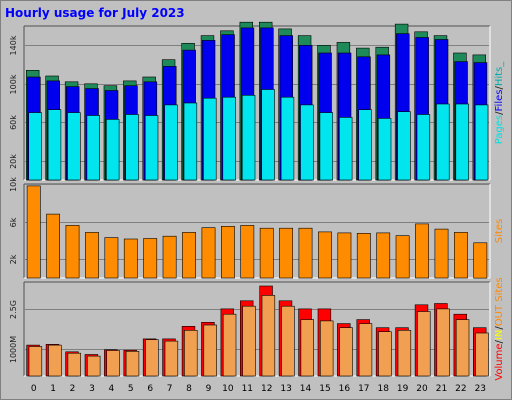 The image size is (512, 400). What do you see at coordinates (13, 84) in the screenshot?
I see `y-tick-label: 100k` at bounding box center [13, 84].